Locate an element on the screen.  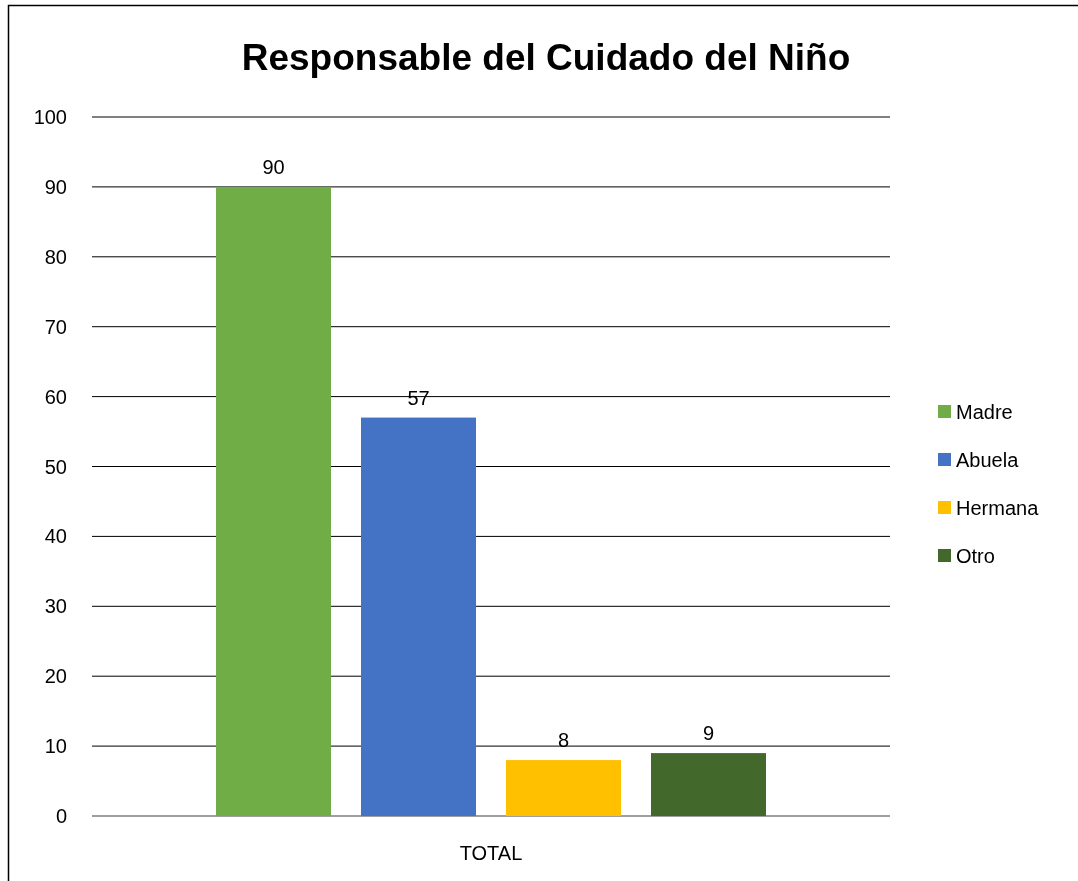
y-tick-label: 90 is located at coordinates (55, 186).